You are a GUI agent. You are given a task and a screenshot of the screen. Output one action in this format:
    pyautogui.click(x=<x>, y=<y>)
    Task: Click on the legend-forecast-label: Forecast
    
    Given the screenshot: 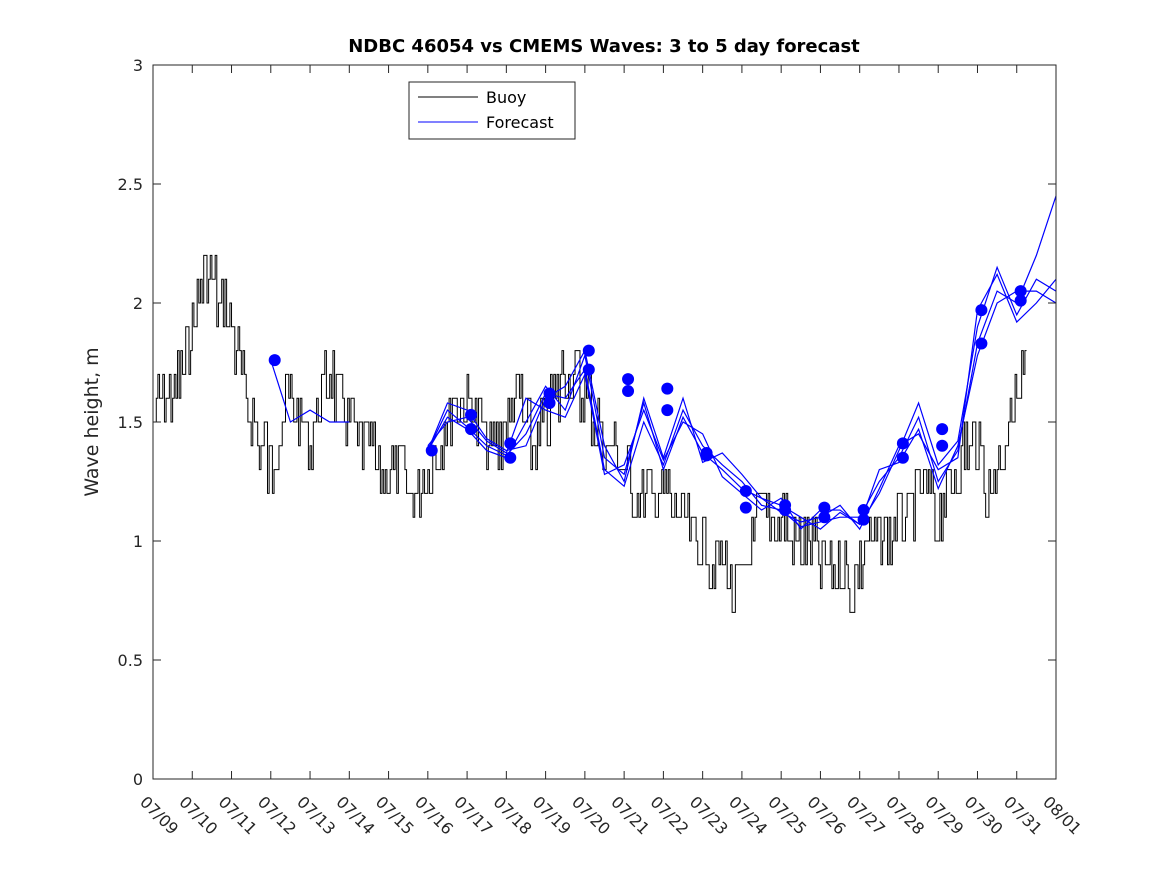 What is the action you would take?
    pyautogui.click(x=520, y=122)
    